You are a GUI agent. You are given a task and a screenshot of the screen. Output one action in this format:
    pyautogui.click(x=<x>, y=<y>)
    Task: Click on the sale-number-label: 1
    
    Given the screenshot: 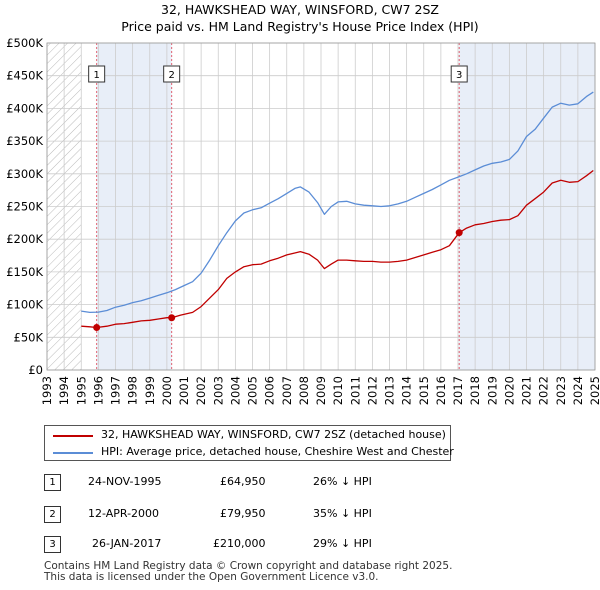 What is the action you would take?
    pyautogui.click(x=96, y=75)
    